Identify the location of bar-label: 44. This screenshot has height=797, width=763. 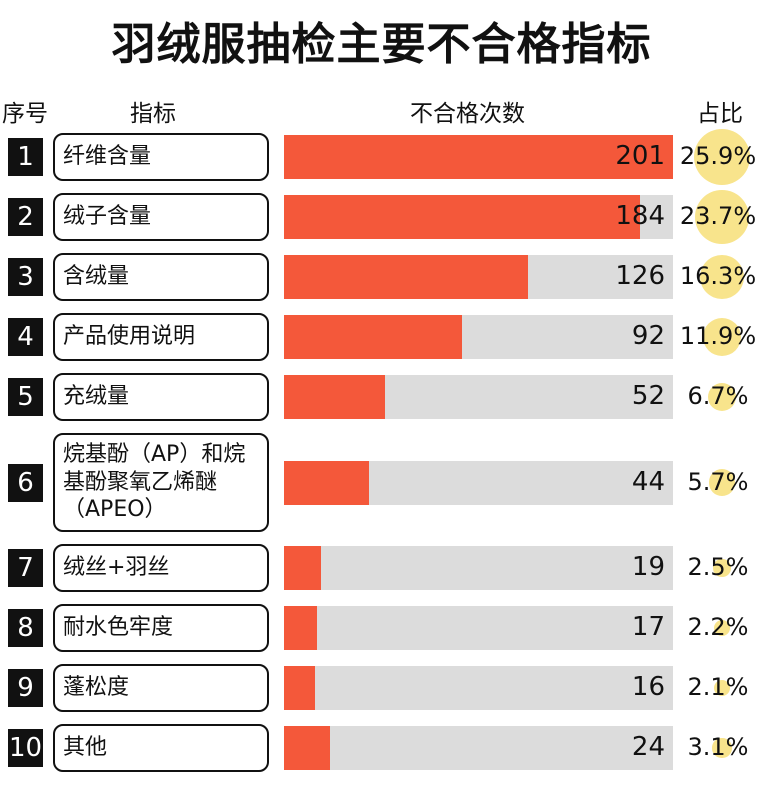
(648, 481).